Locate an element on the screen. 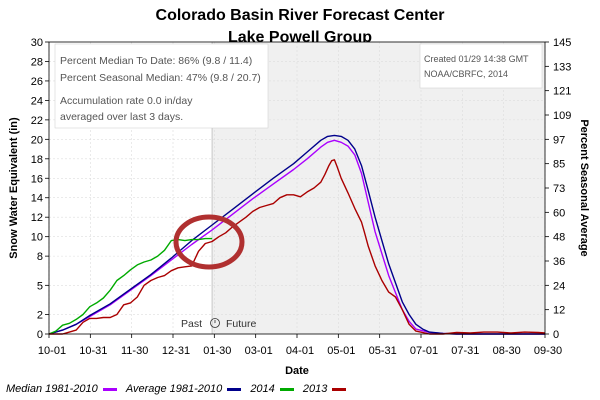 Image resolution: width=600 pixels, height=400 pixels. y-tick-label: 12 is located at coordinates (37, 218).